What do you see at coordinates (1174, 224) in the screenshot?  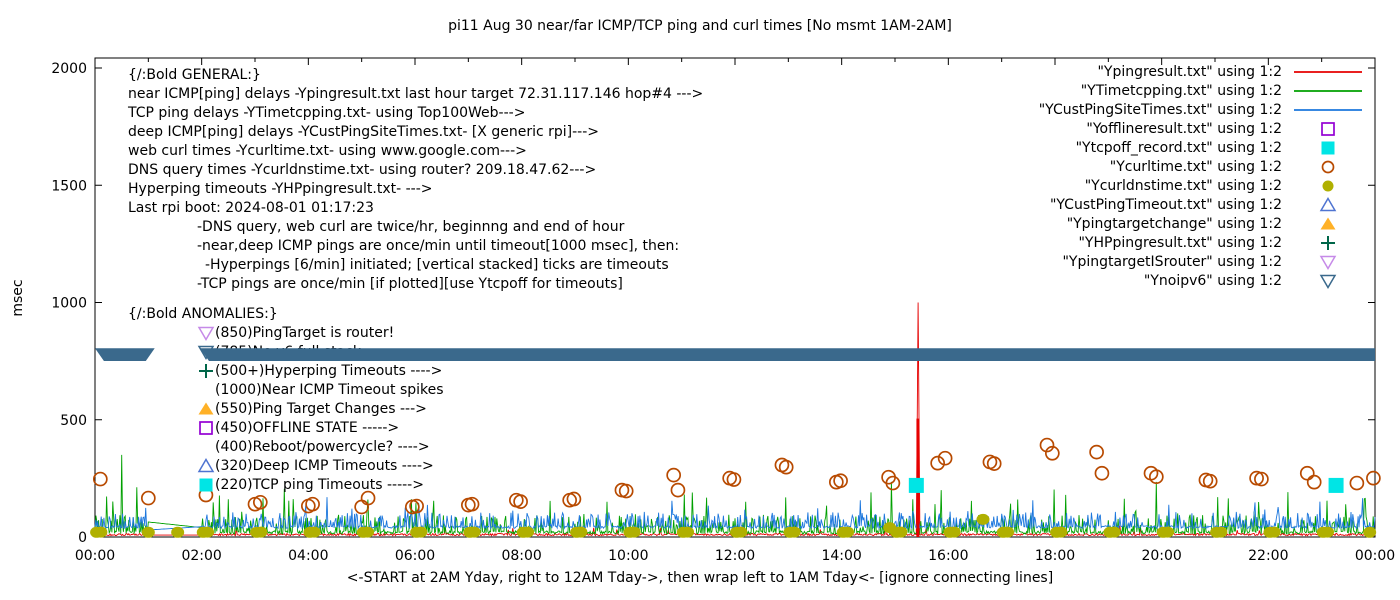 I see `legend-label: "Ypingtargetchange" using 1:2` at bounding box center [1174, 224].